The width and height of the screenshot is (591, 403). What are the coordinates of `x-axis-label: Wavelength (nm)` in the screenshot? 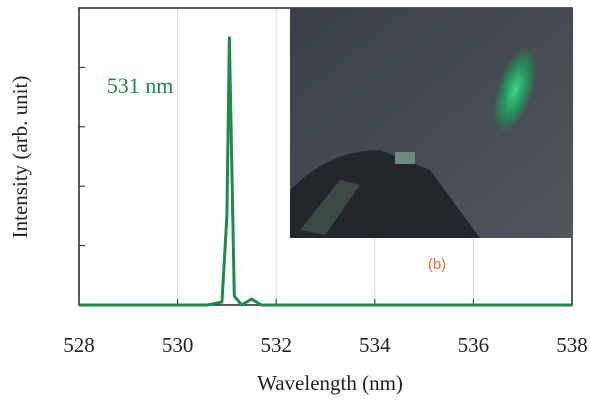 It's located at (330, 383).